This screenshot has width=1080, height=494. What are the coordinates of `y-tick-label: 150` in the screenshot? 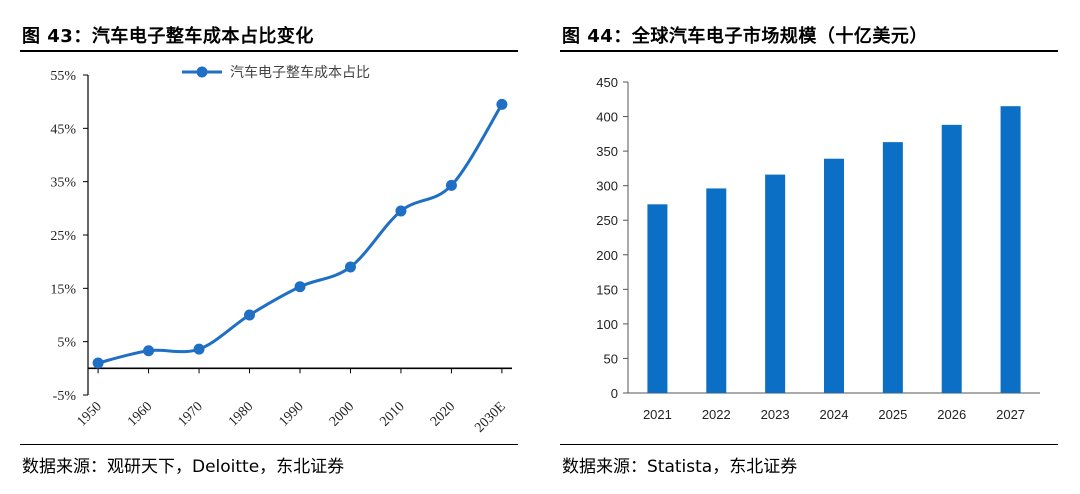 It's located at (607, 289).